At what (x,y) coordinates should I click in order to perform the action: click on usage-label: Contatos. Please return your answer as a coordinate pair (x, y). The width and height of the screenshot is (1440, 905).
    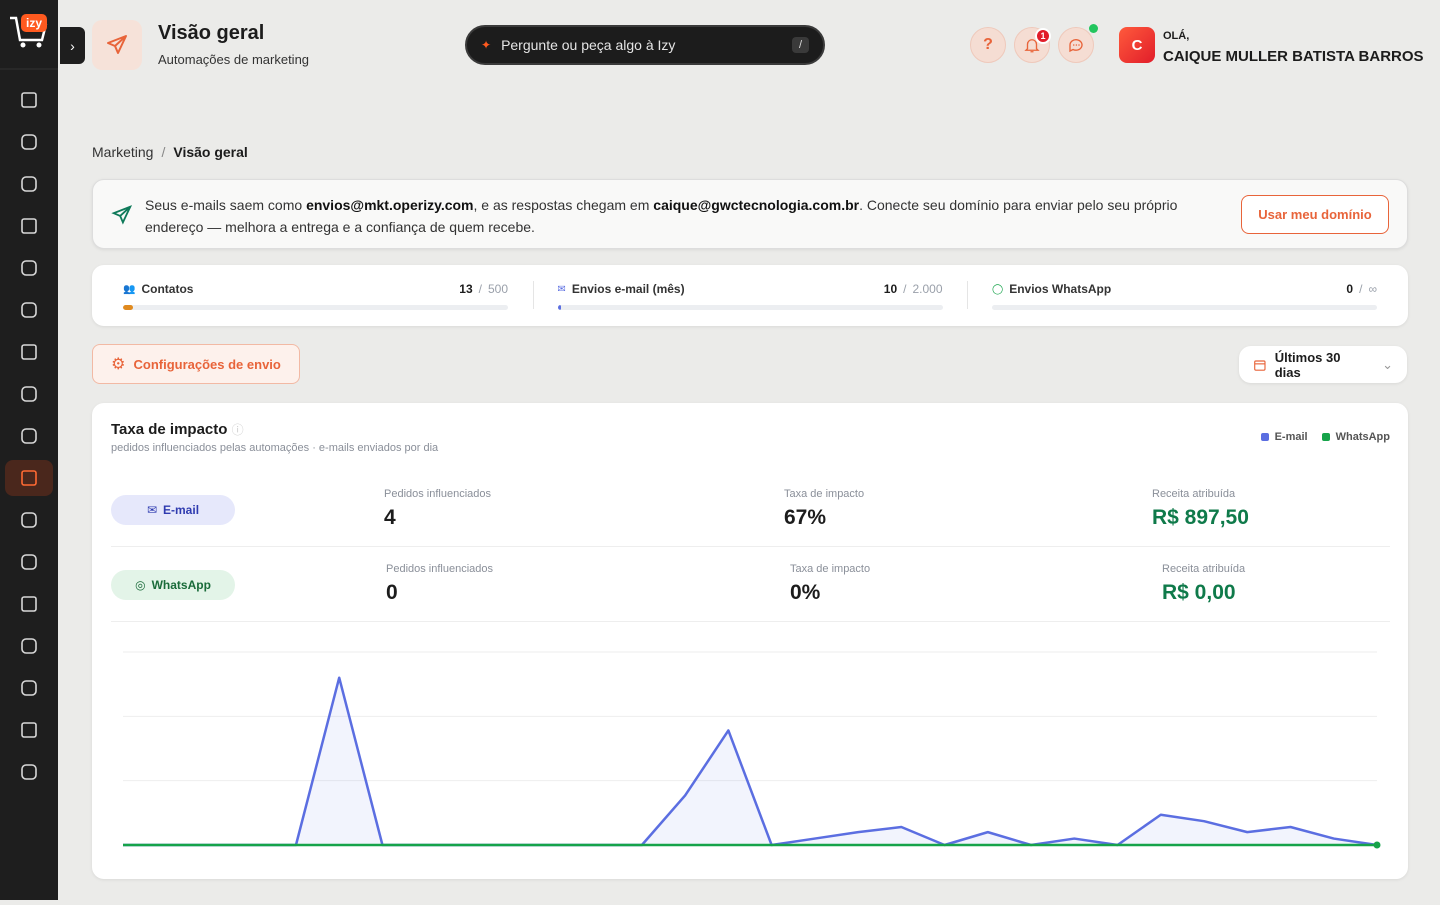
    Looking at the image, I should click on (167, 289).